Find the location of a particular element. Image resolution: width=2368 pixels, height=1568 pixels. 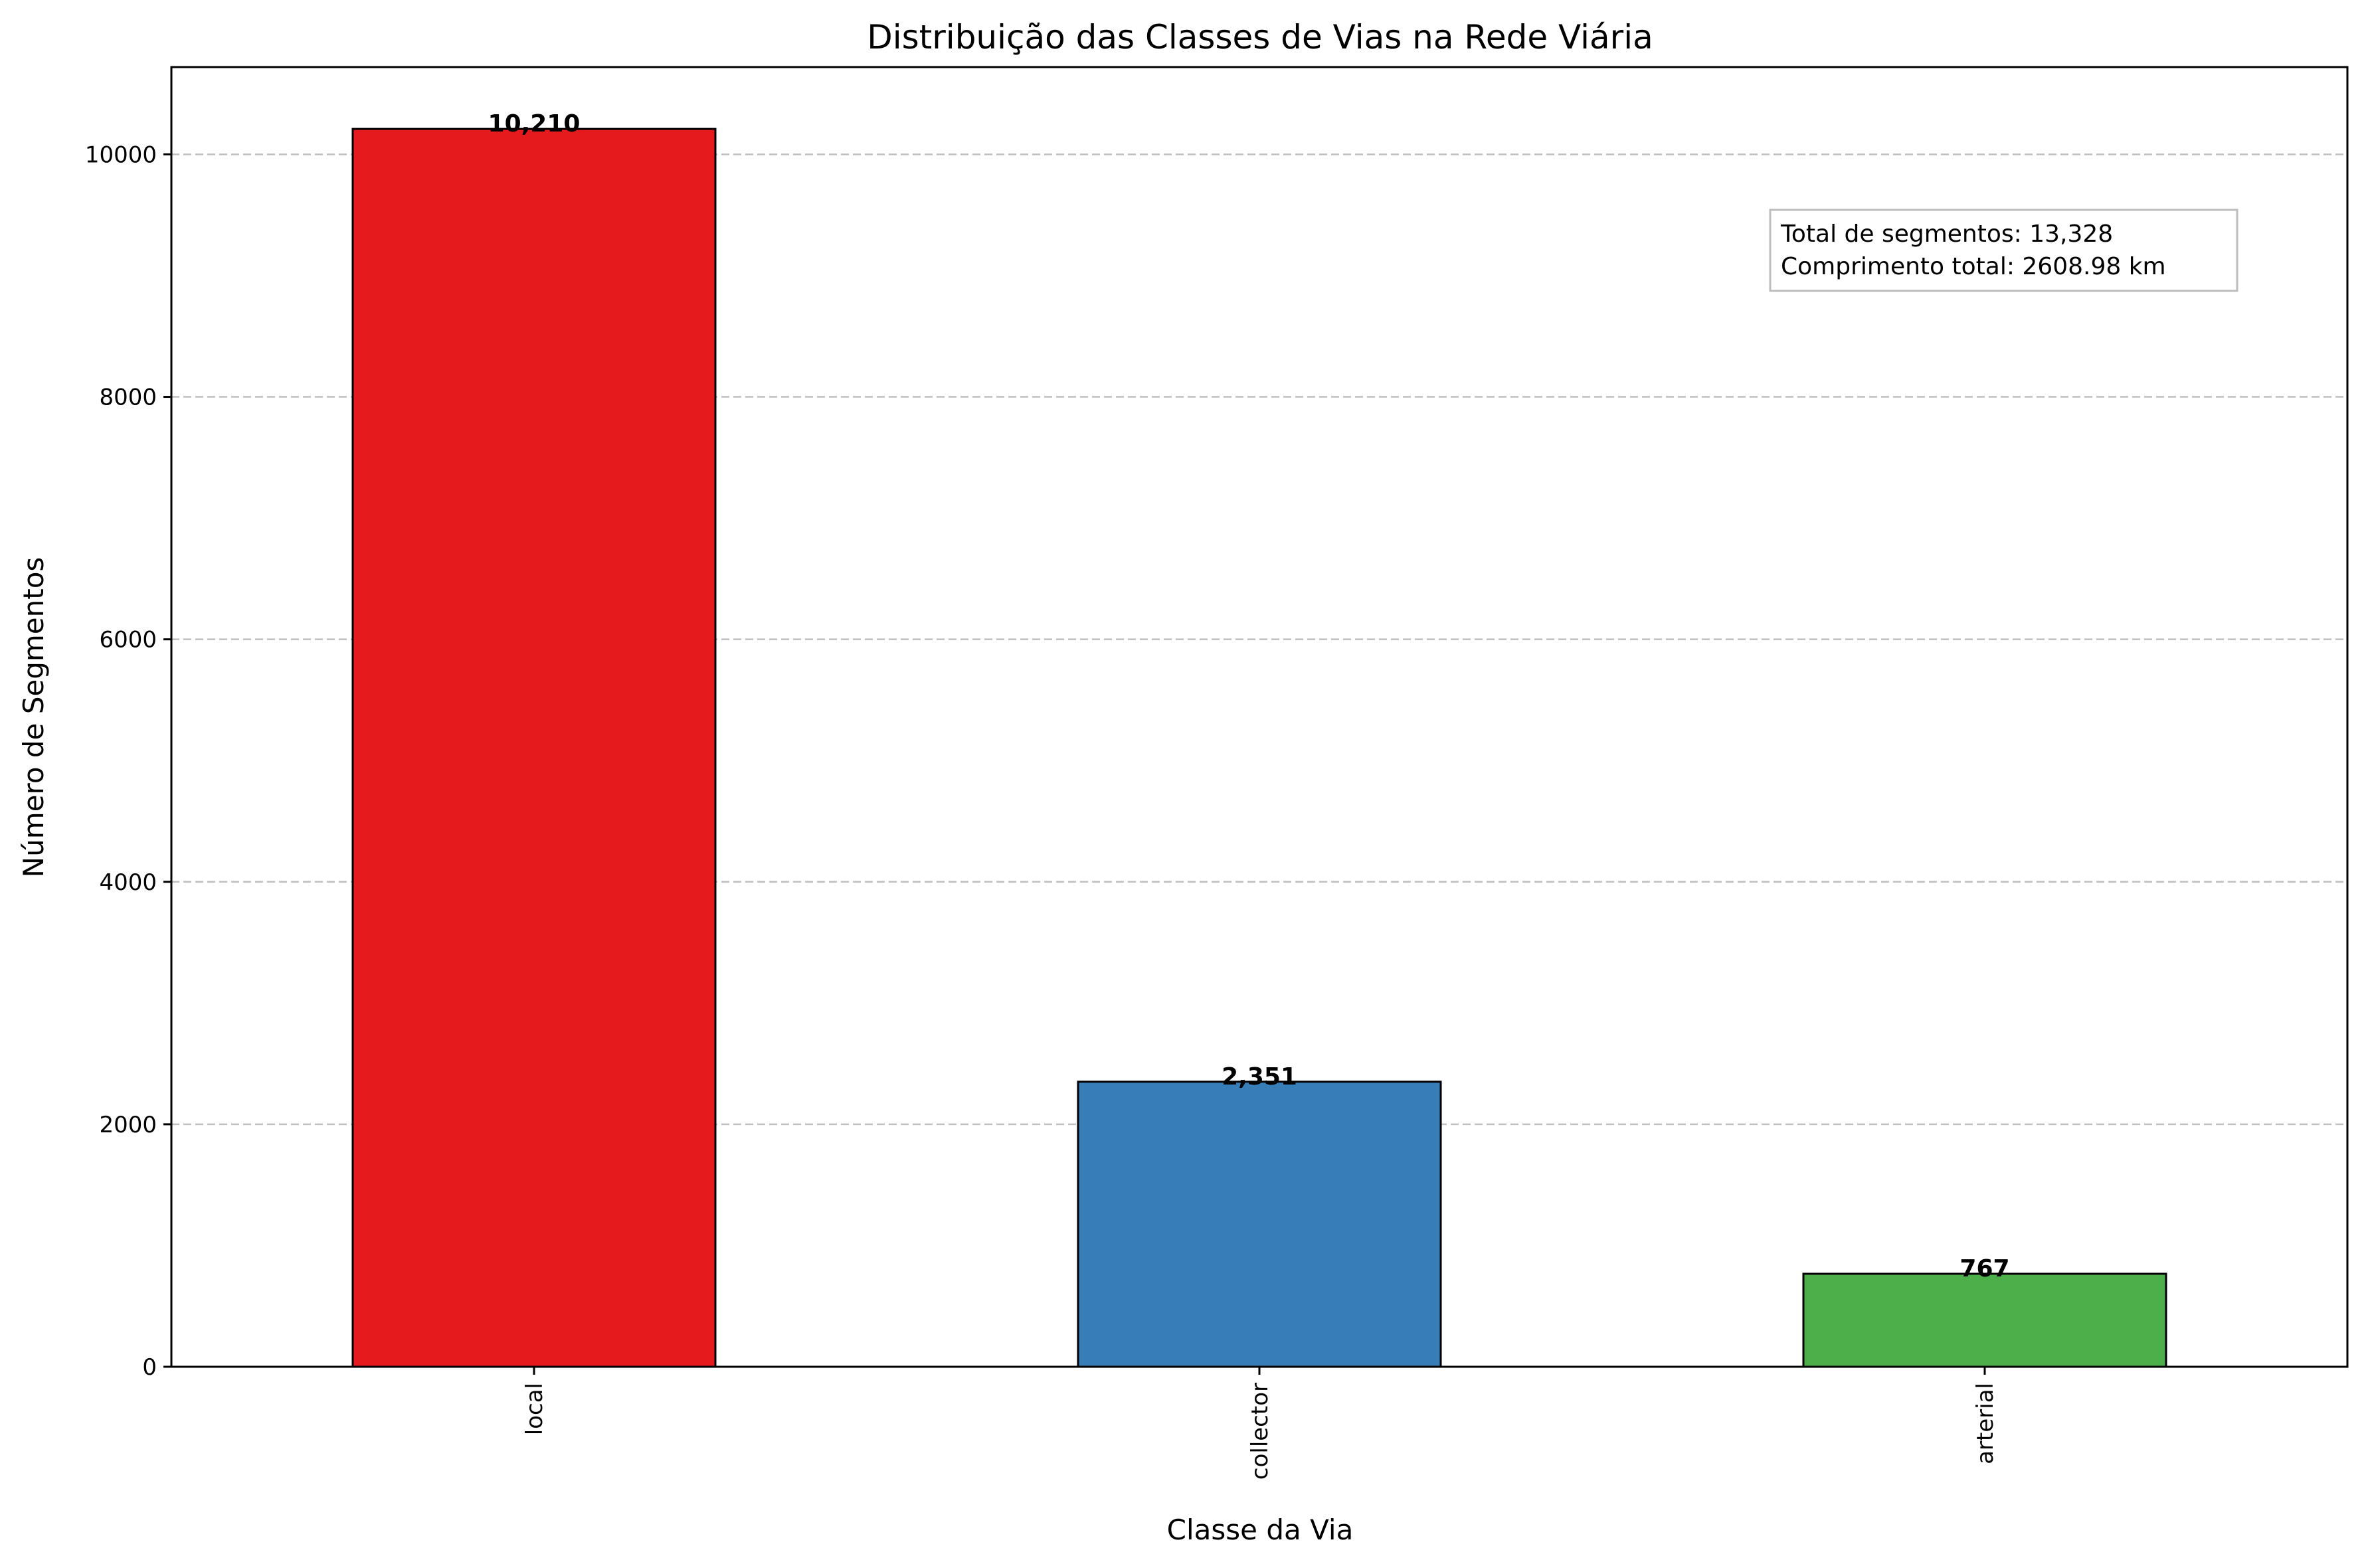

annotation-line-total-segments: Total de segmentos: 13,328 is located at coordinates (1947, 234).